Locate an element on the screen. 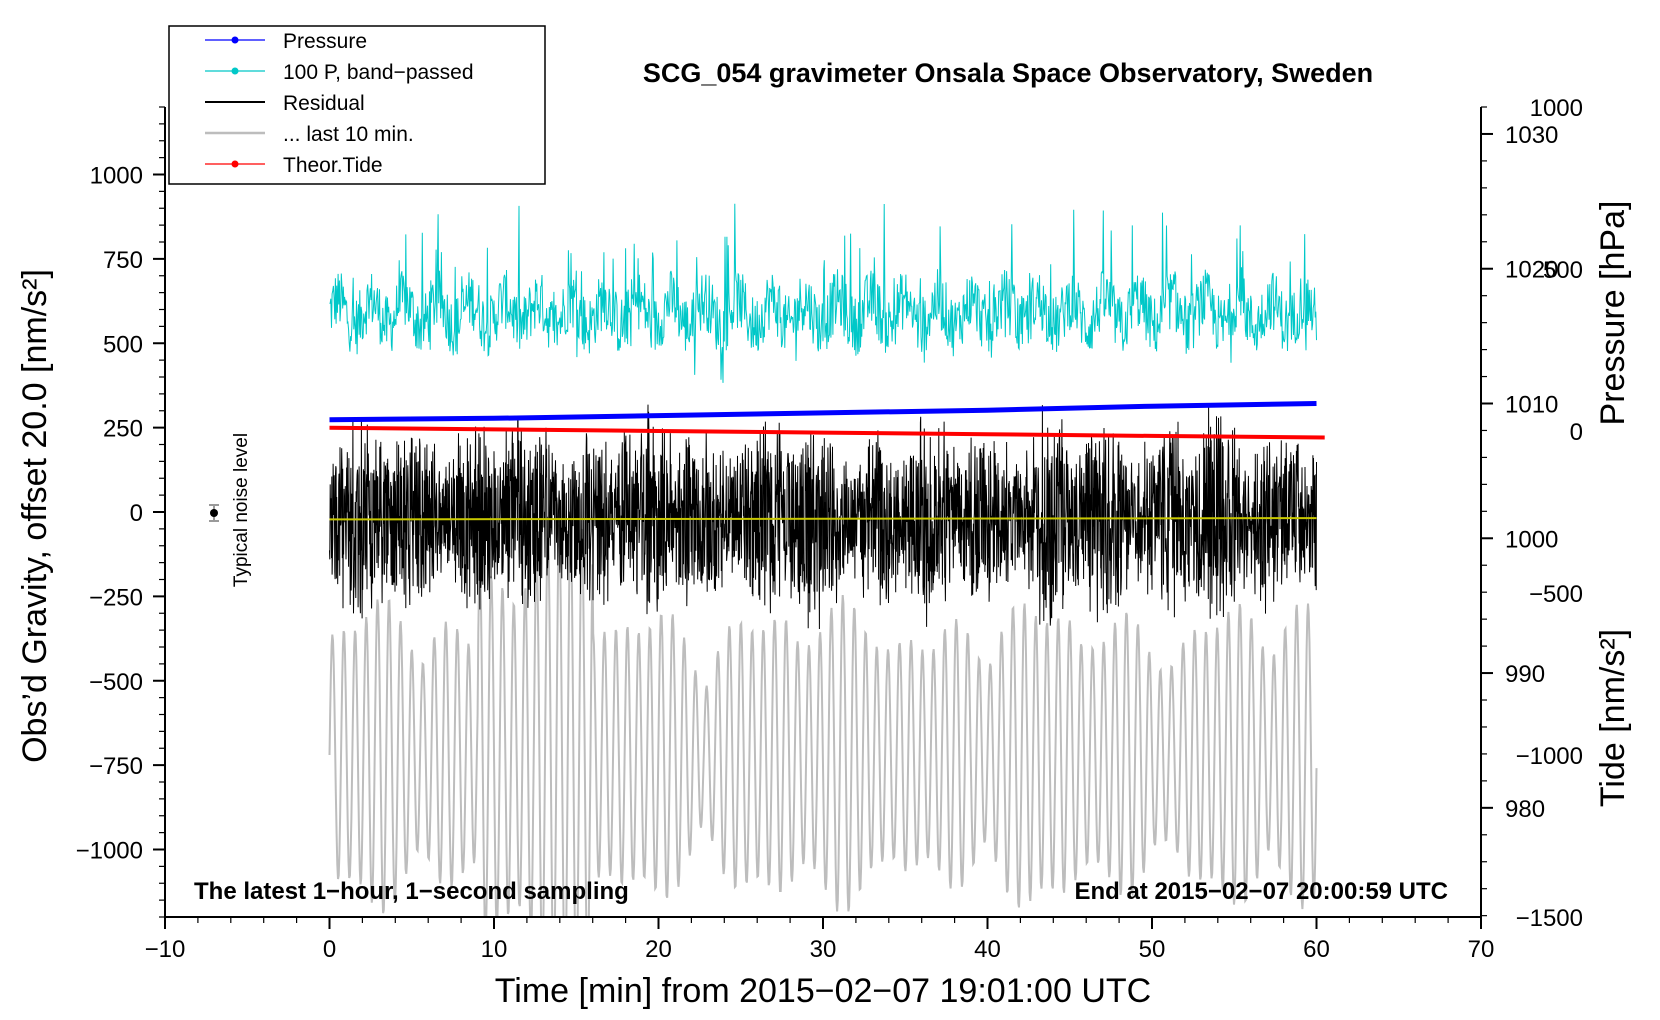 The image size is (1660, 1020). tide-tick-label: −1000 is located at coordinates (1549, 756).